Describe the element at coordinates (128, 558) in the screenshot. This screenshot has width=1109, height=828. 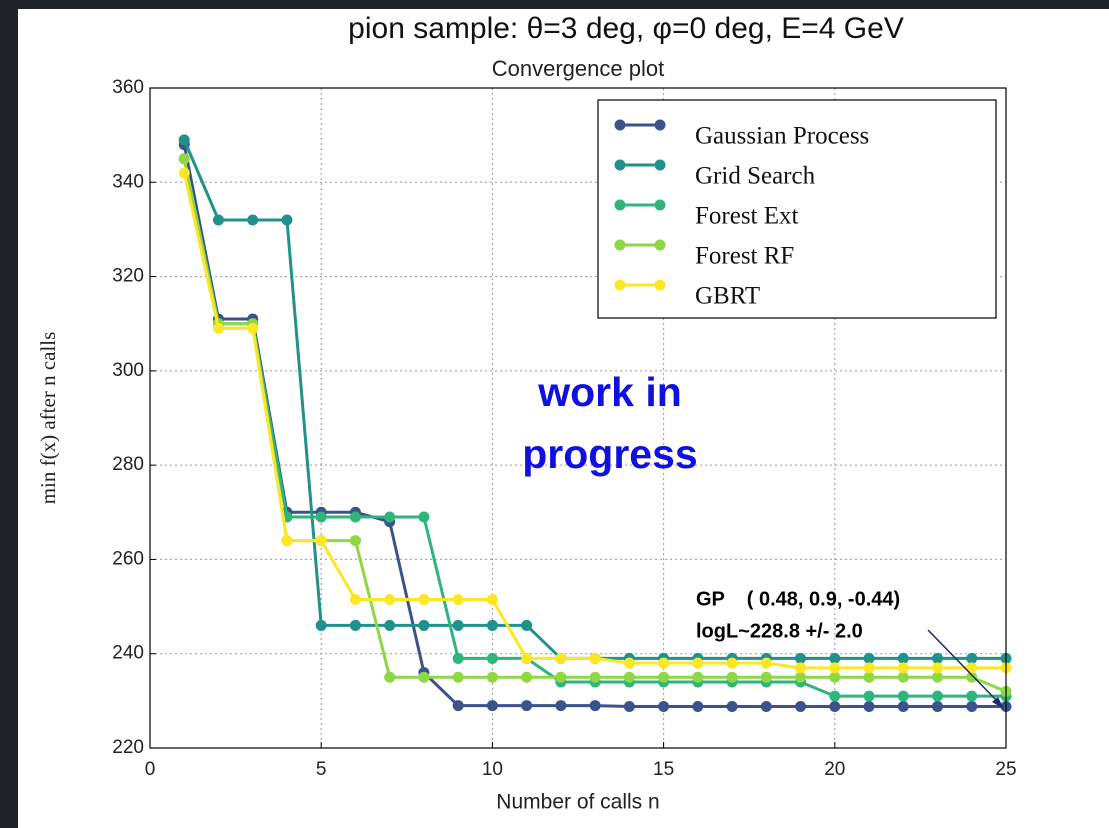
I see `y-tick-label: 260` at that location.